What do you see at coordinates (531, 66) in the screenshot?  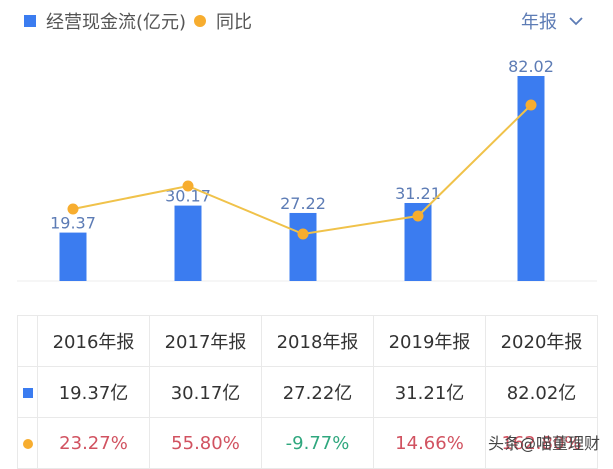 I see `bar-value-label: 82.02` at bounding box center [531, 66].